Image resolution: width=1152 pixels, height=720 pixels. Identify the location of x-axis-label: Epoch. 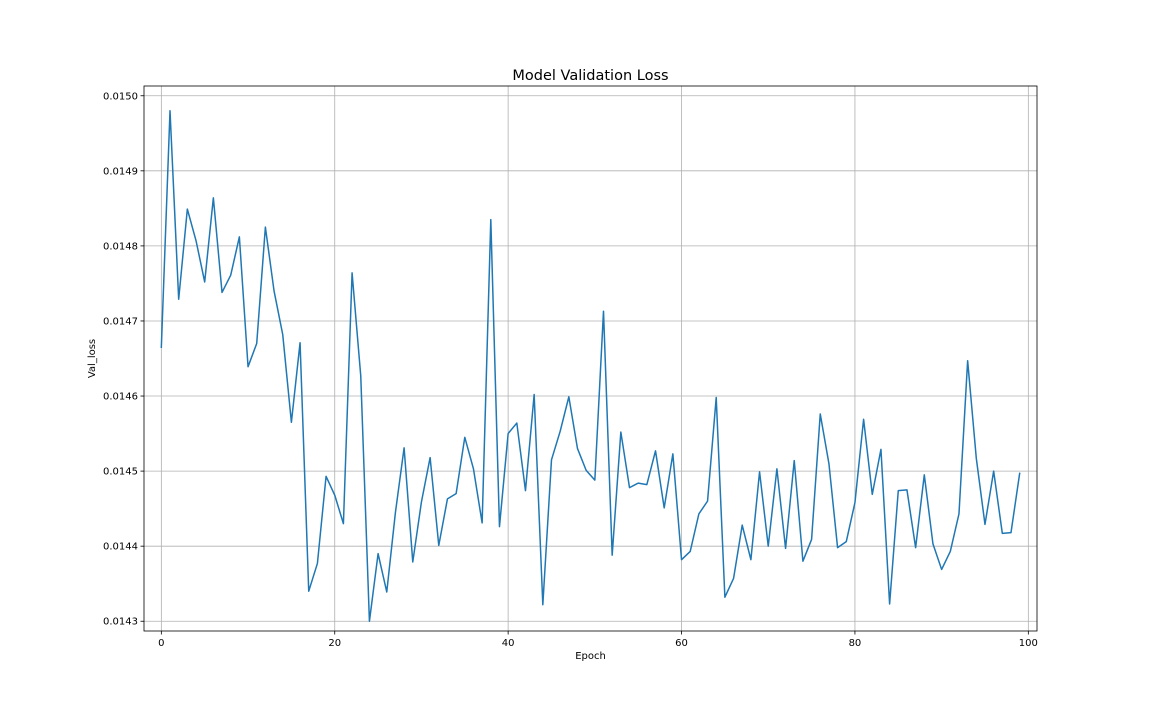
(590, 656).